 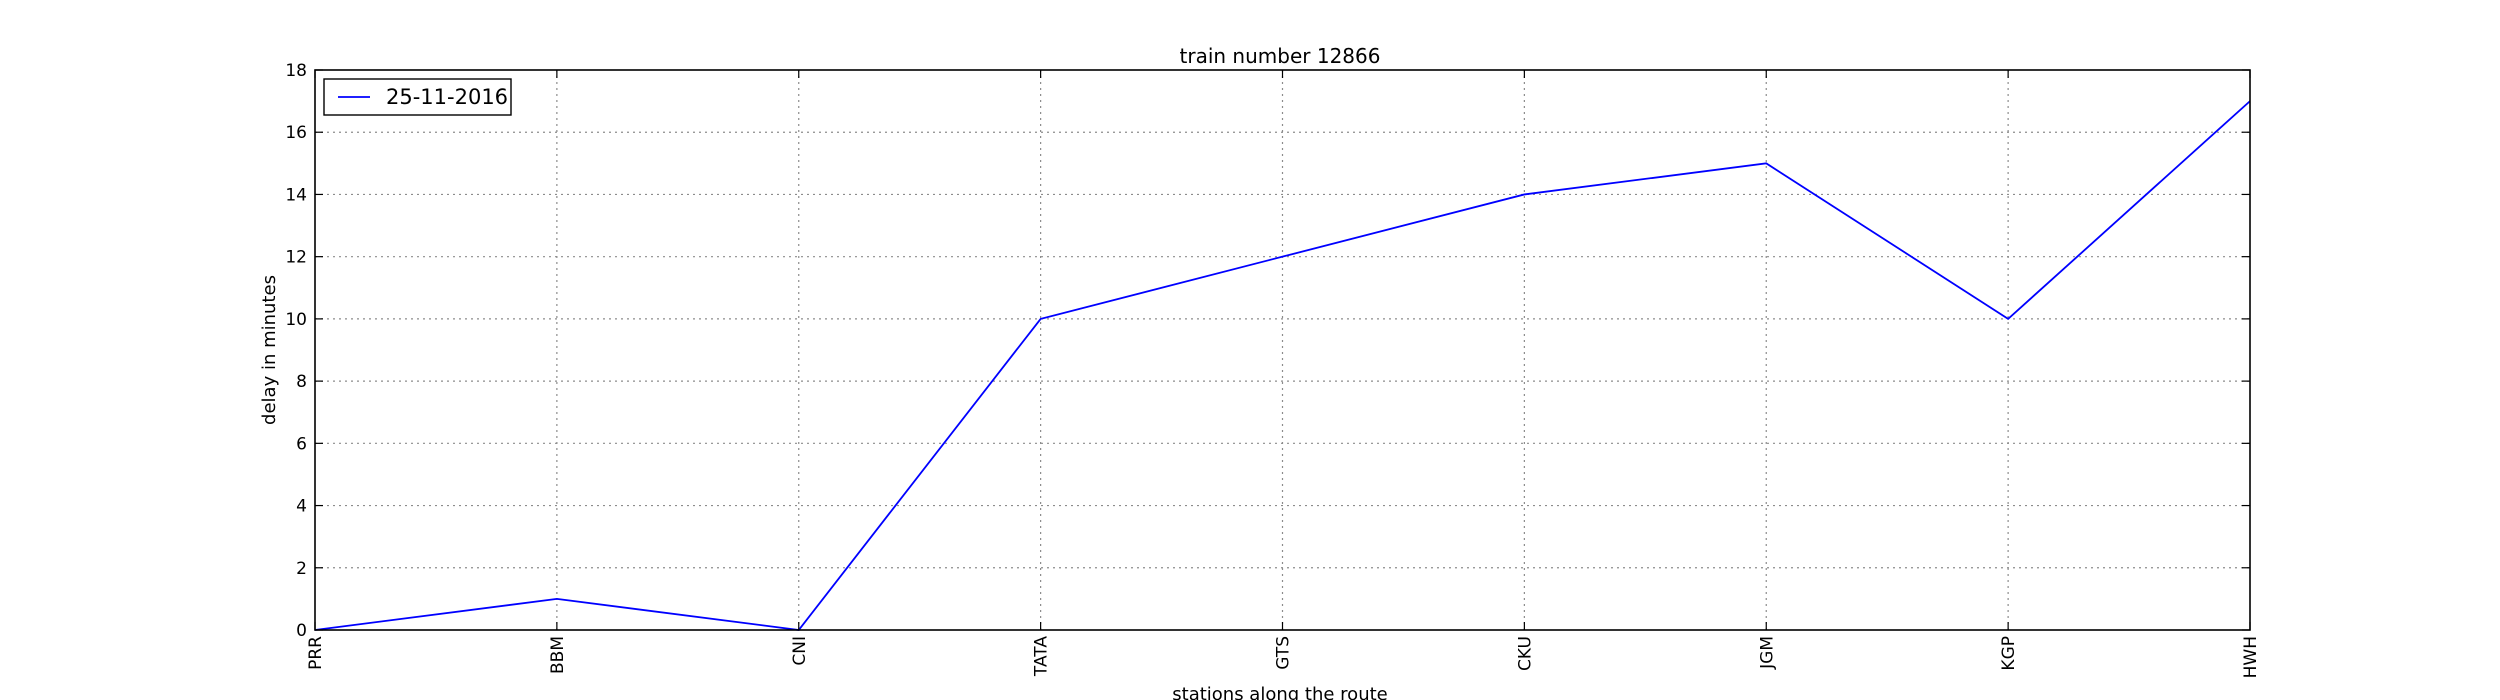 I want to click on x-tick-label: JGM, so click(x=1767, y=653).